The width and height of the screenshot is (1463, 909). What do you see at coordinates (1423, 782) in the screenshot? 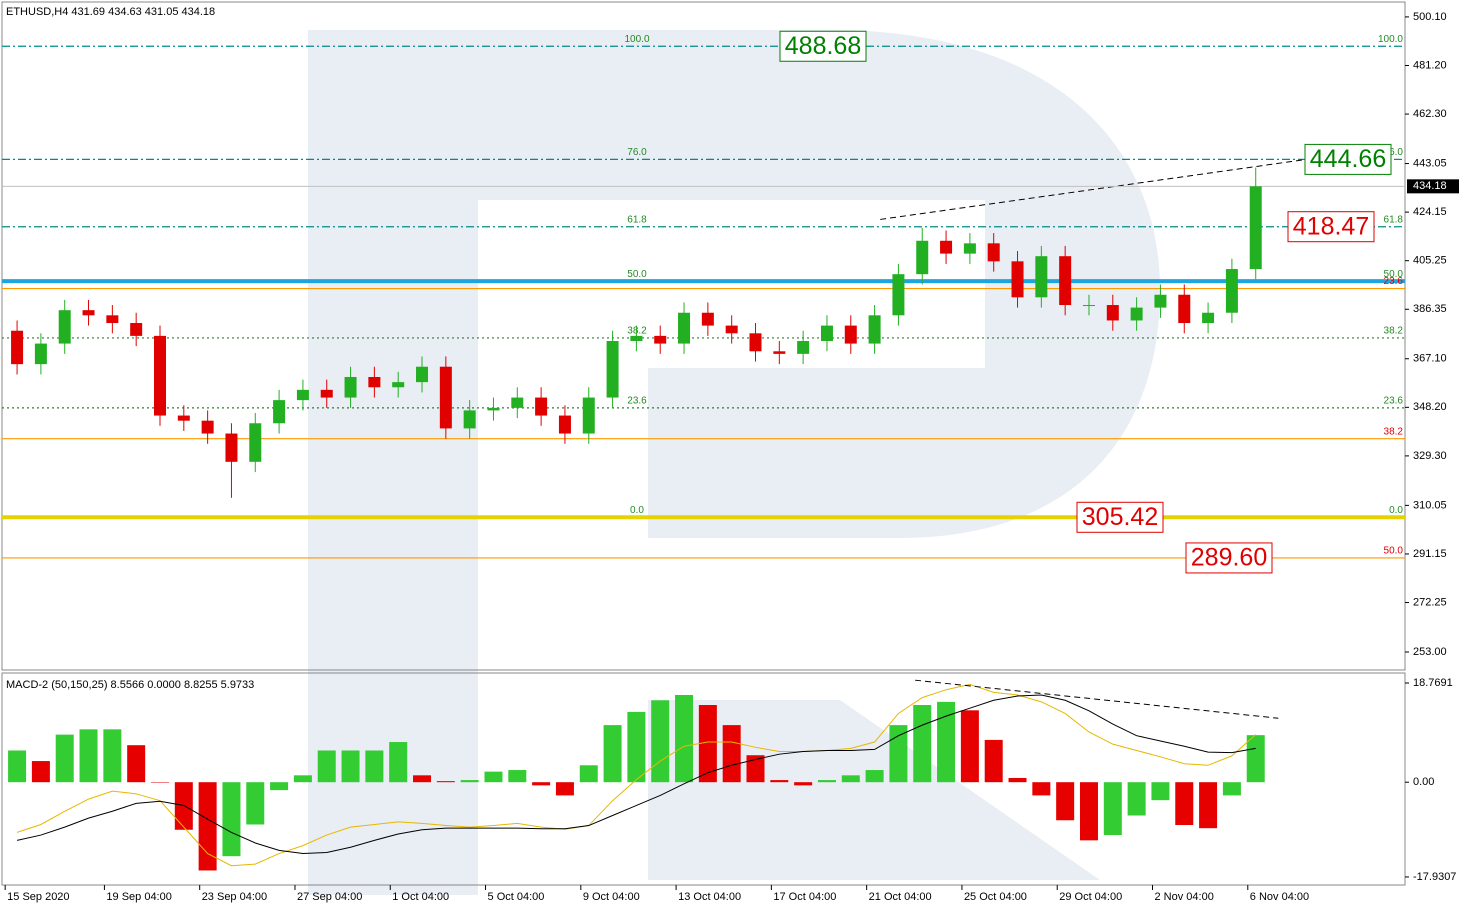
I see `y-tick-label: 0.00` at bounding box center [1423, 782].